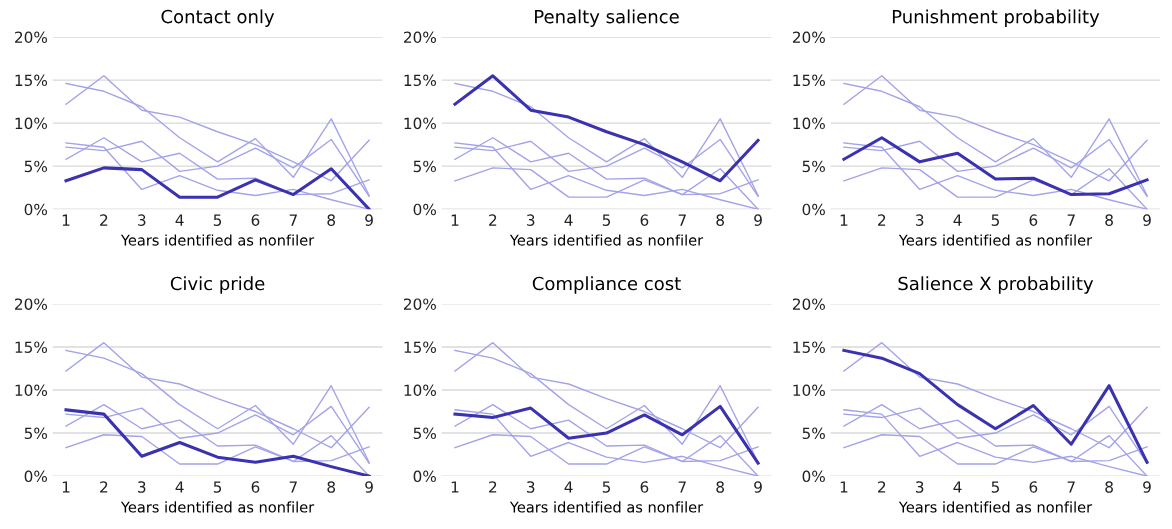 The width and height of the screenshot is (1172, 529). Describe the element at coordinates (217, 285) in the screenshot. I see `chart-title: Civic pride` at that location.